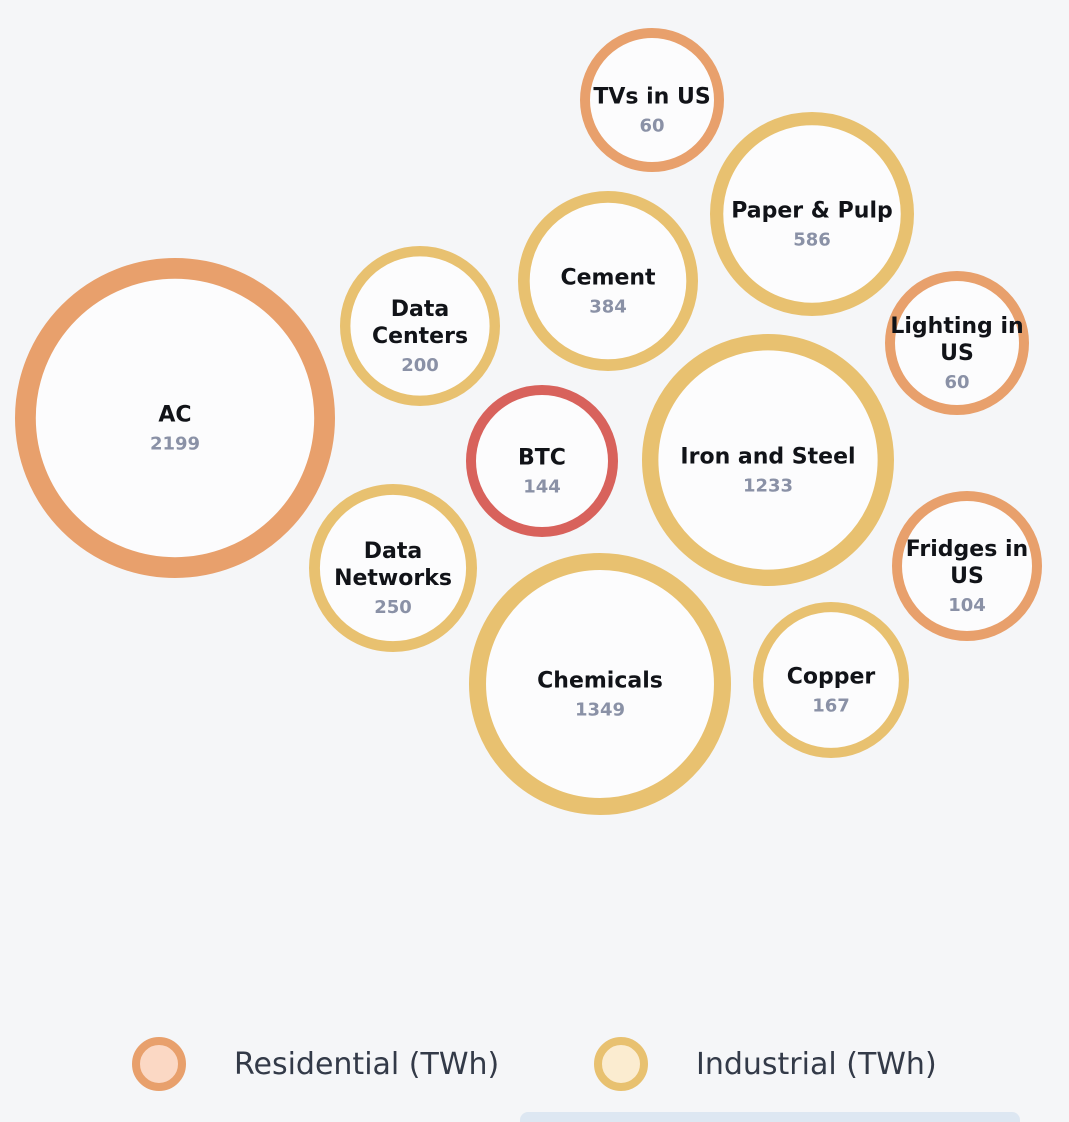 This screenshot has width=1069, height=1122. What do you see at coordinates (367, 1064) in the screenshot?
I see `legend-label-residential: Residential (TWh)` at bounding box center [367, 1064].